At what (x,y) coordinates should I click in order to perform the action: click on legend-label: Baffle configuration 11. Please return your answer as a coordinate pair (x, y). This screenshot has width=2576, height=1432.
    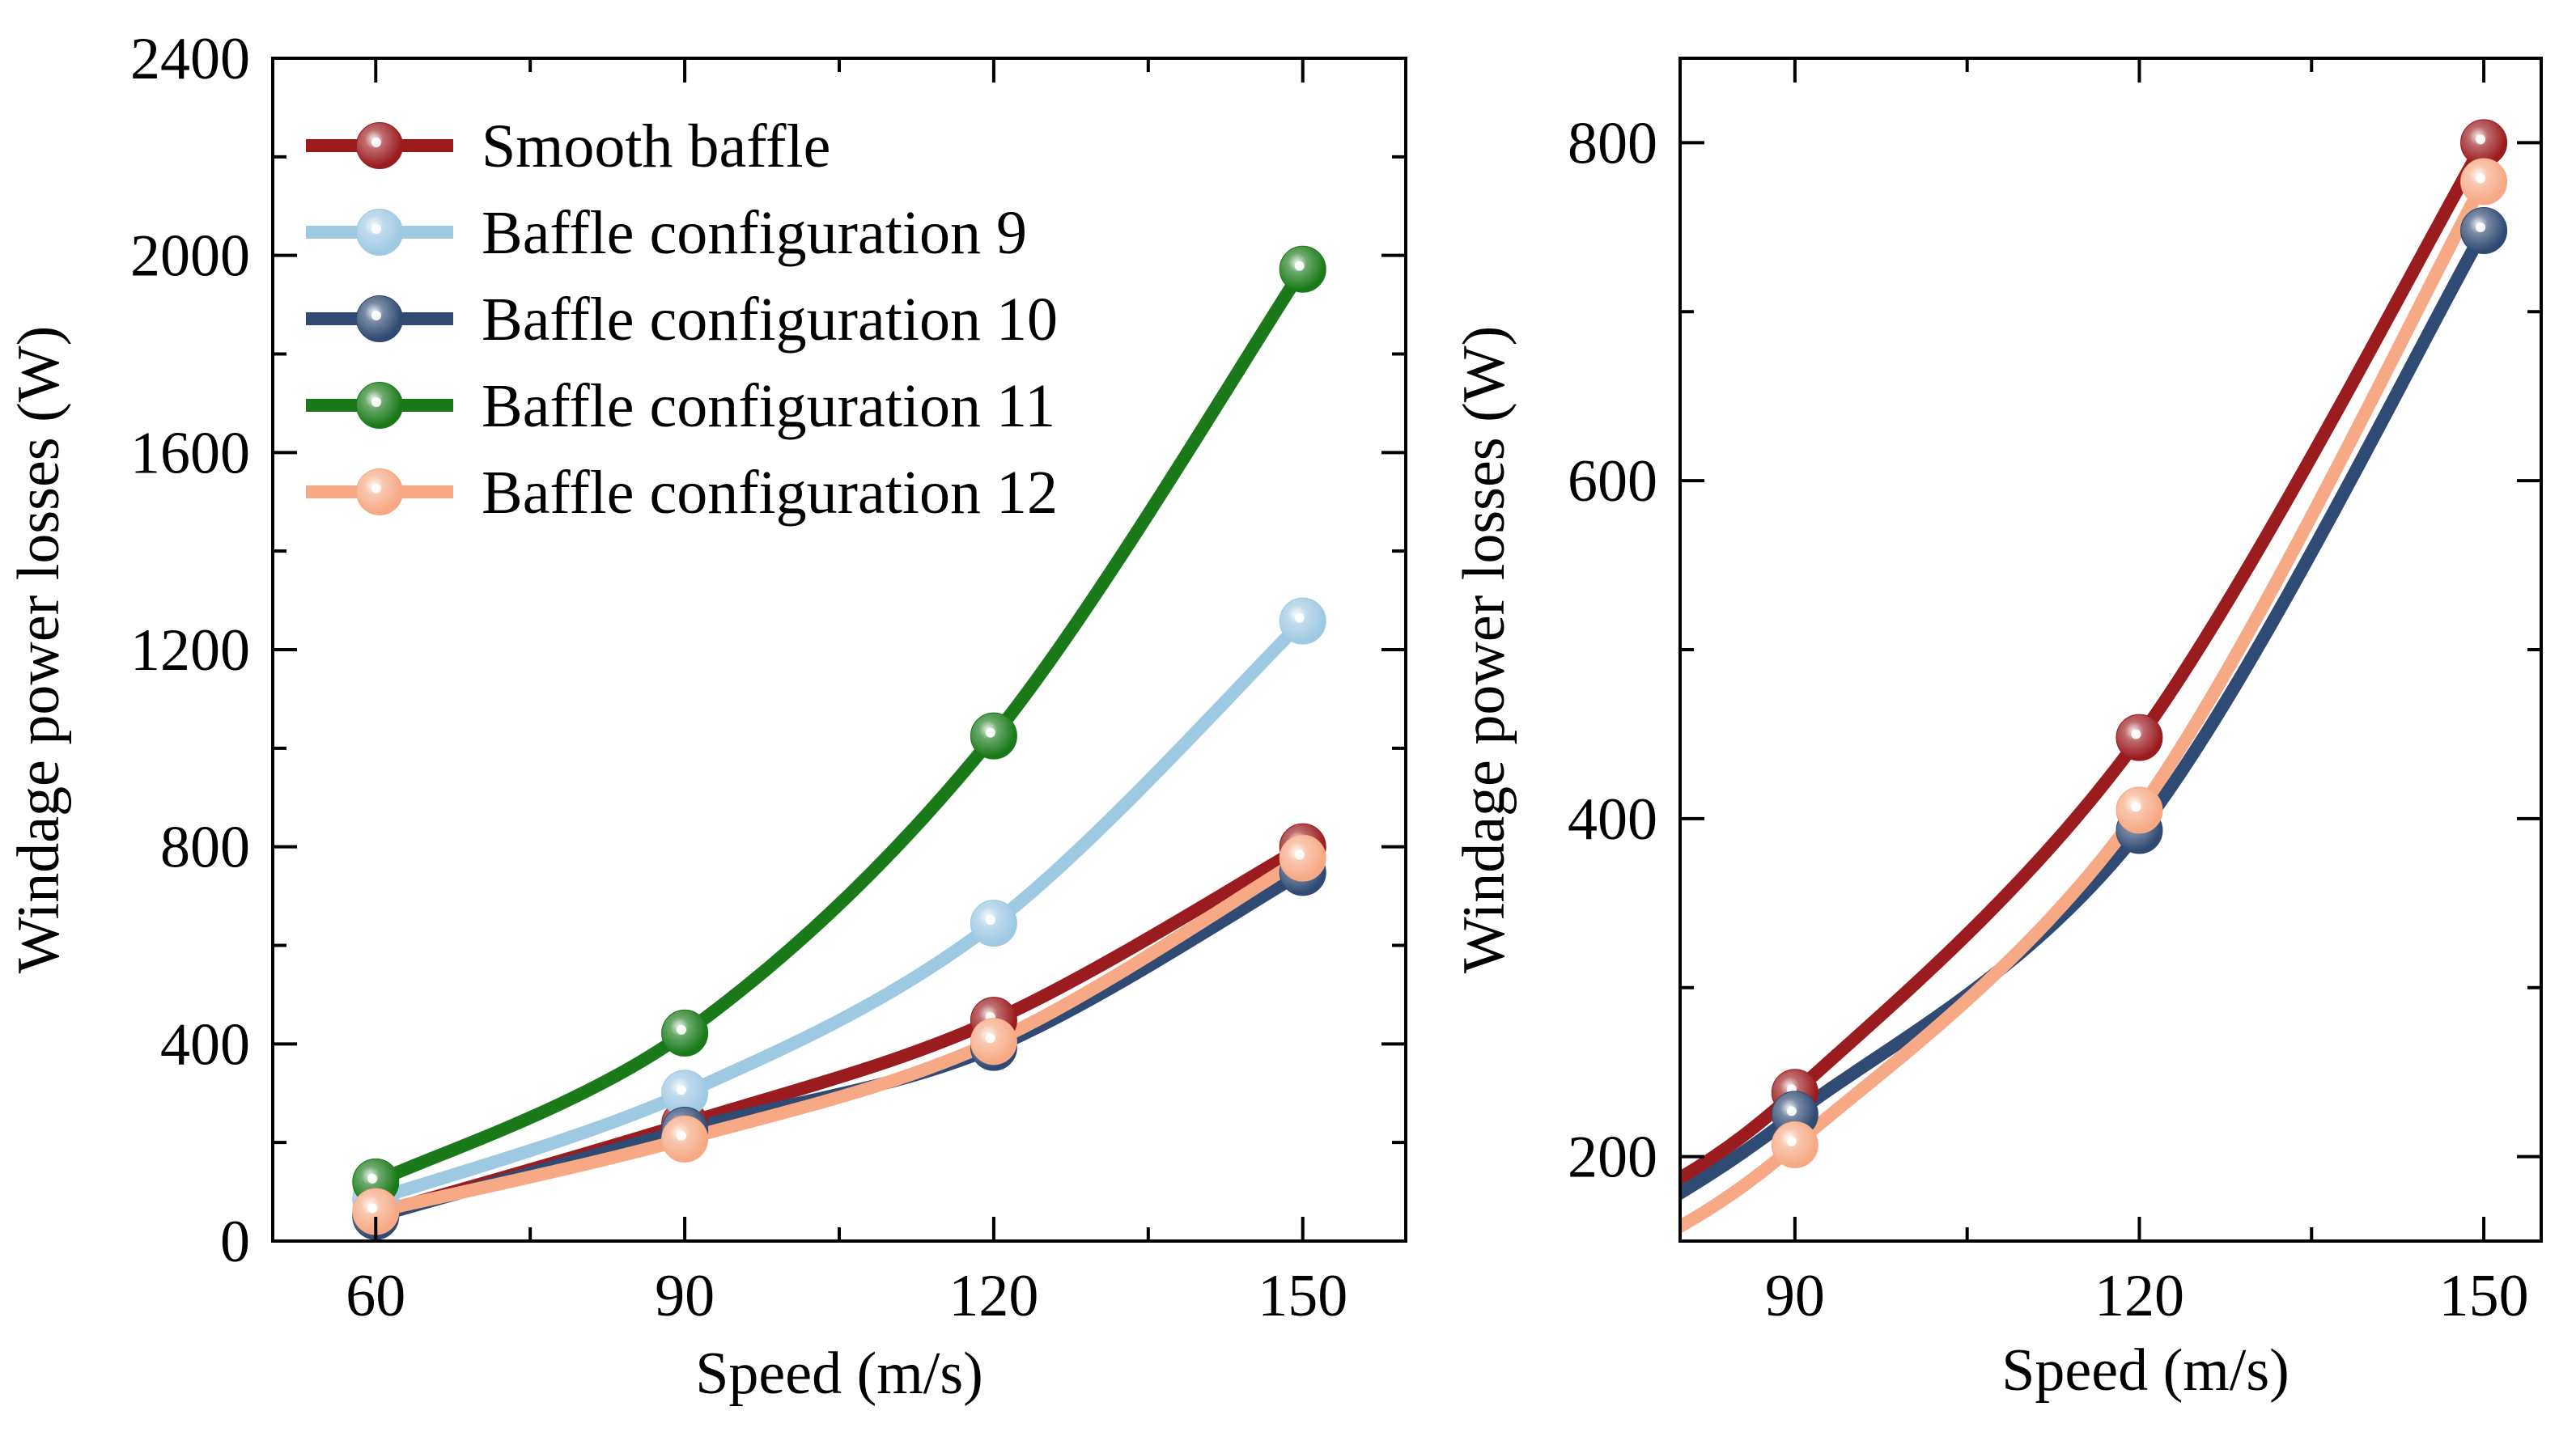
    Looking at the image, I should click on (768, 406).